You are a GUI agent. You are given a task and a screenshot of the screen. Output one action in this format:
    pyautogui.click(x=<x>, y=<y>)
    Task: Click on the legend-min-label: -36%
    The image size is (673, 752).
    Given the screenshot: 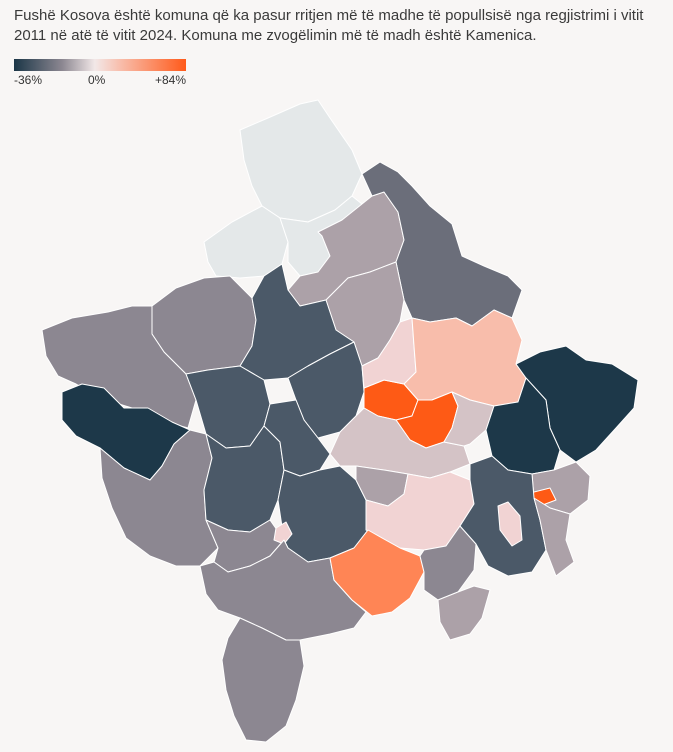 What is the action you would take?
    pyautogui.click(x=28, y=80)
    